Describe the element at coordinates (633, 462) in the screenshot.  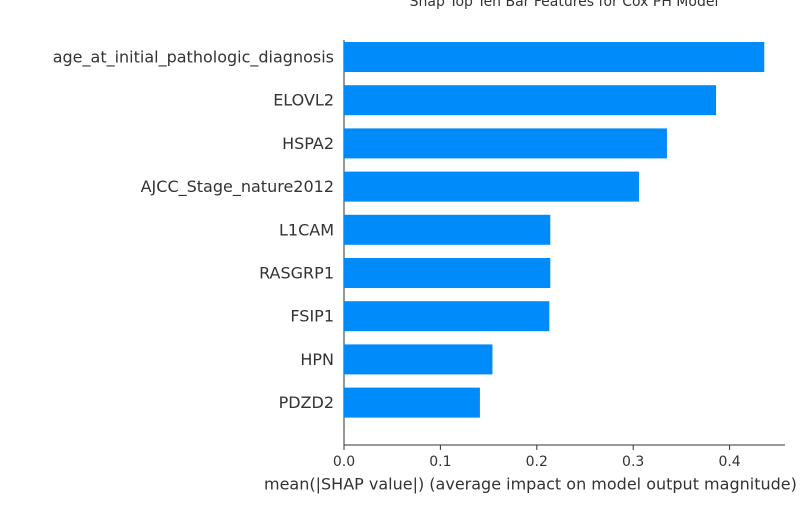
I see `x-tick-label: 0.3` at that location.